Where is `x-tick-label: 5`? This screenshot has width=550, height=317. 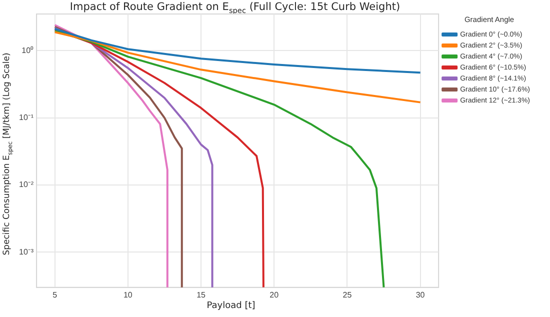
x-tick-label: 5 is located at coordinates (55, 295).